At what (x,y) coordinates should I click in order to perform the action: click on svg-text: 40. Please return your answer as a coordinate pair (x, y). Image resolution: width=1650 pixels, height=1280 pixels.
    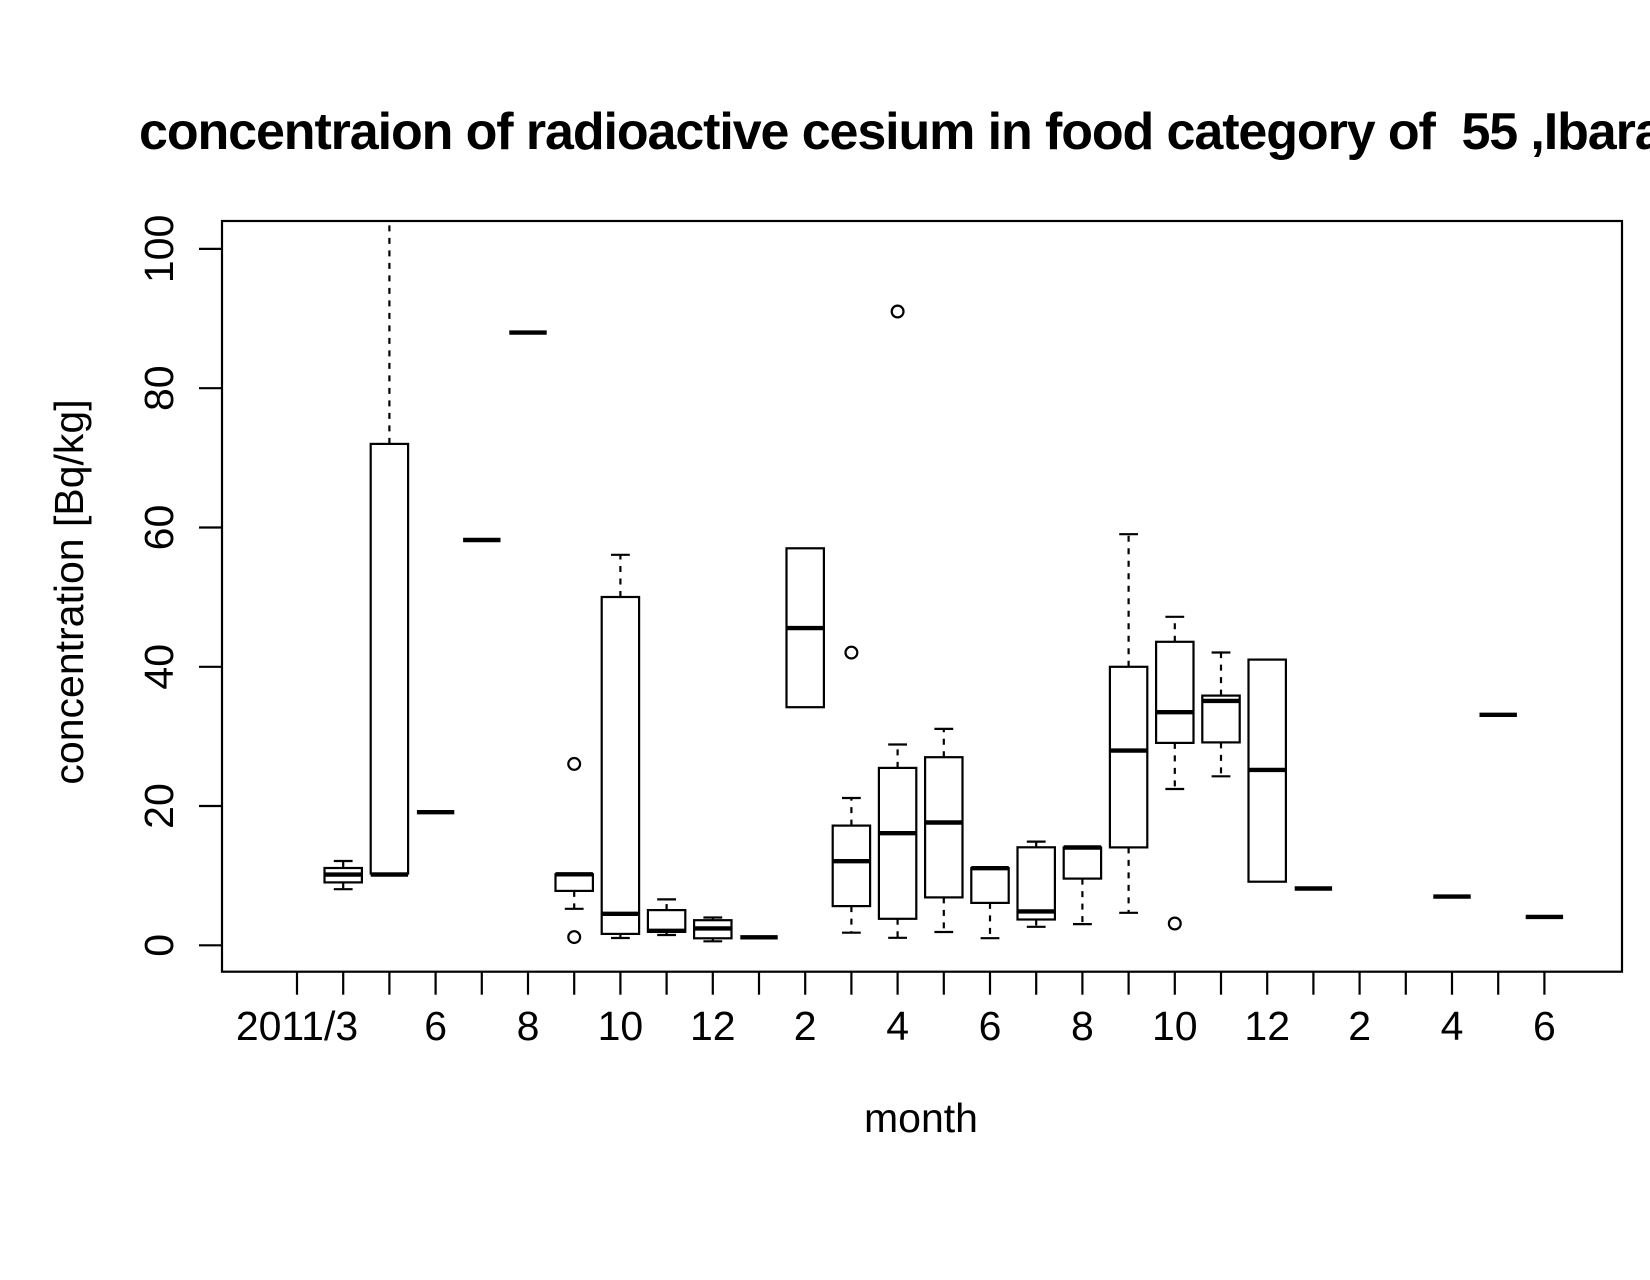
    Looking at the image, I should click on (159, 667).